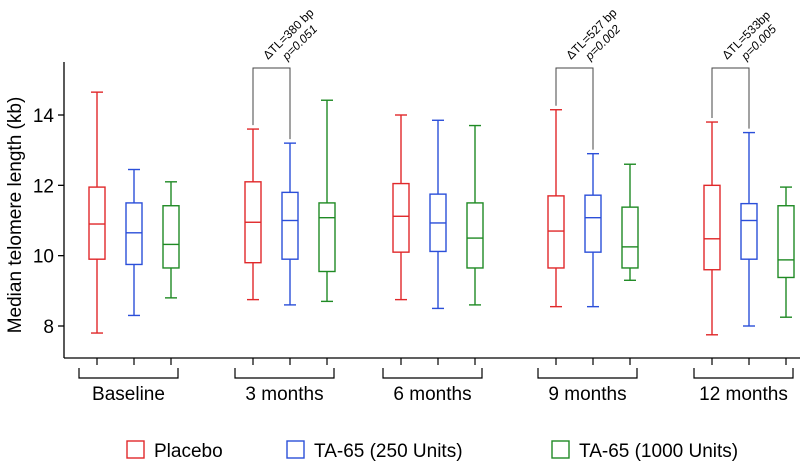 The image size is (812, 468). I want to click on y-axis-label: Median telomere length (kb), so click(15, 215).